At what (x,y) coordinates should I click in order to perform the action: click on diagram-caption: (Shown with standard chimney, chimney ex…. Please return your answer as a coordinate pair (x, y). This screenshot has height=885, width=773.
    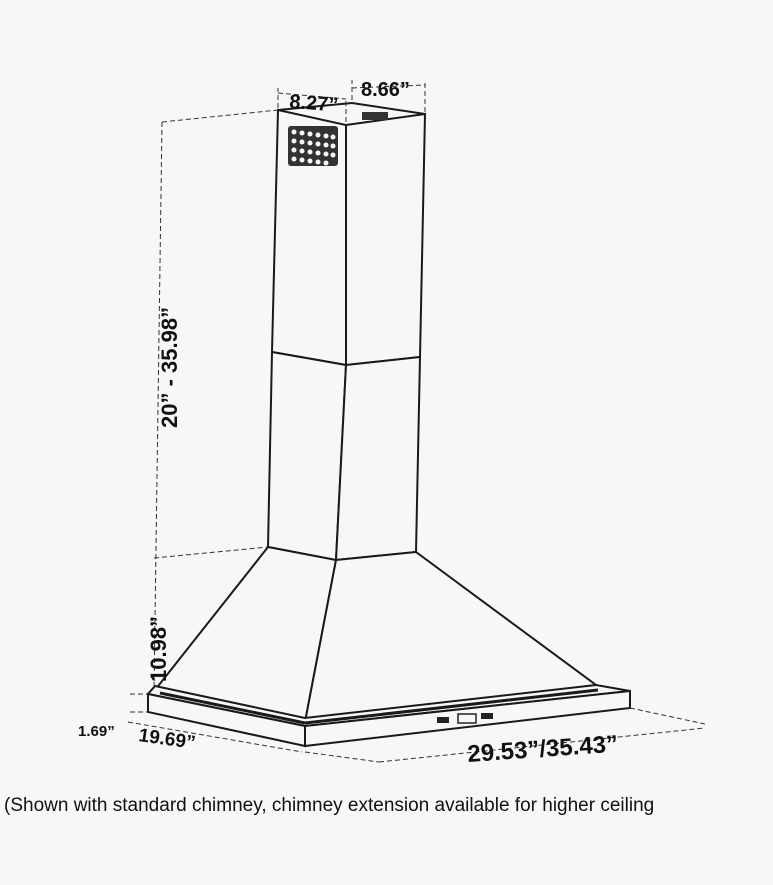
    Looking at the image, I should click on (329, 805).